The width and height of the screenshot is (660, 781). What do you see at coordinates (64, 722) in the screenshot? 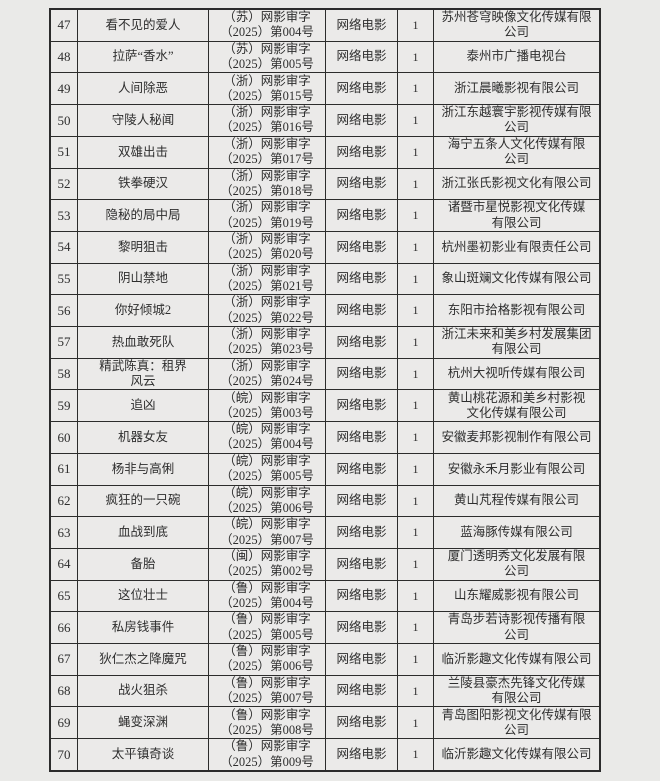
I see `cell-index: 69` at bounding box center [64, 722].